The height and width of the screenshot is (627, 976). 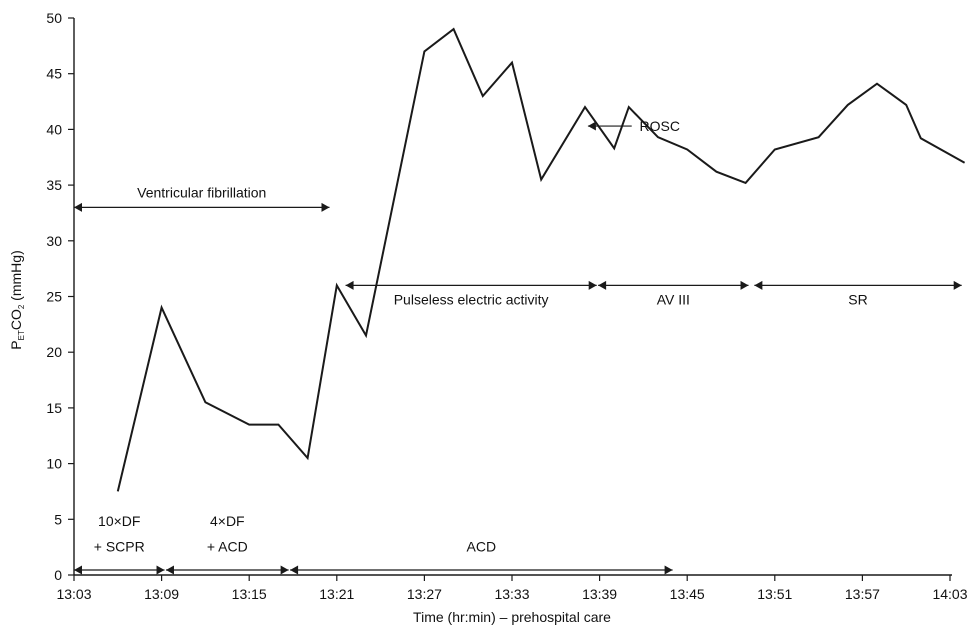 What do you see at coordinates (227, 547) in the screenshot?
I see `acd1-label: + ACD` at bounding box center [227, 547].